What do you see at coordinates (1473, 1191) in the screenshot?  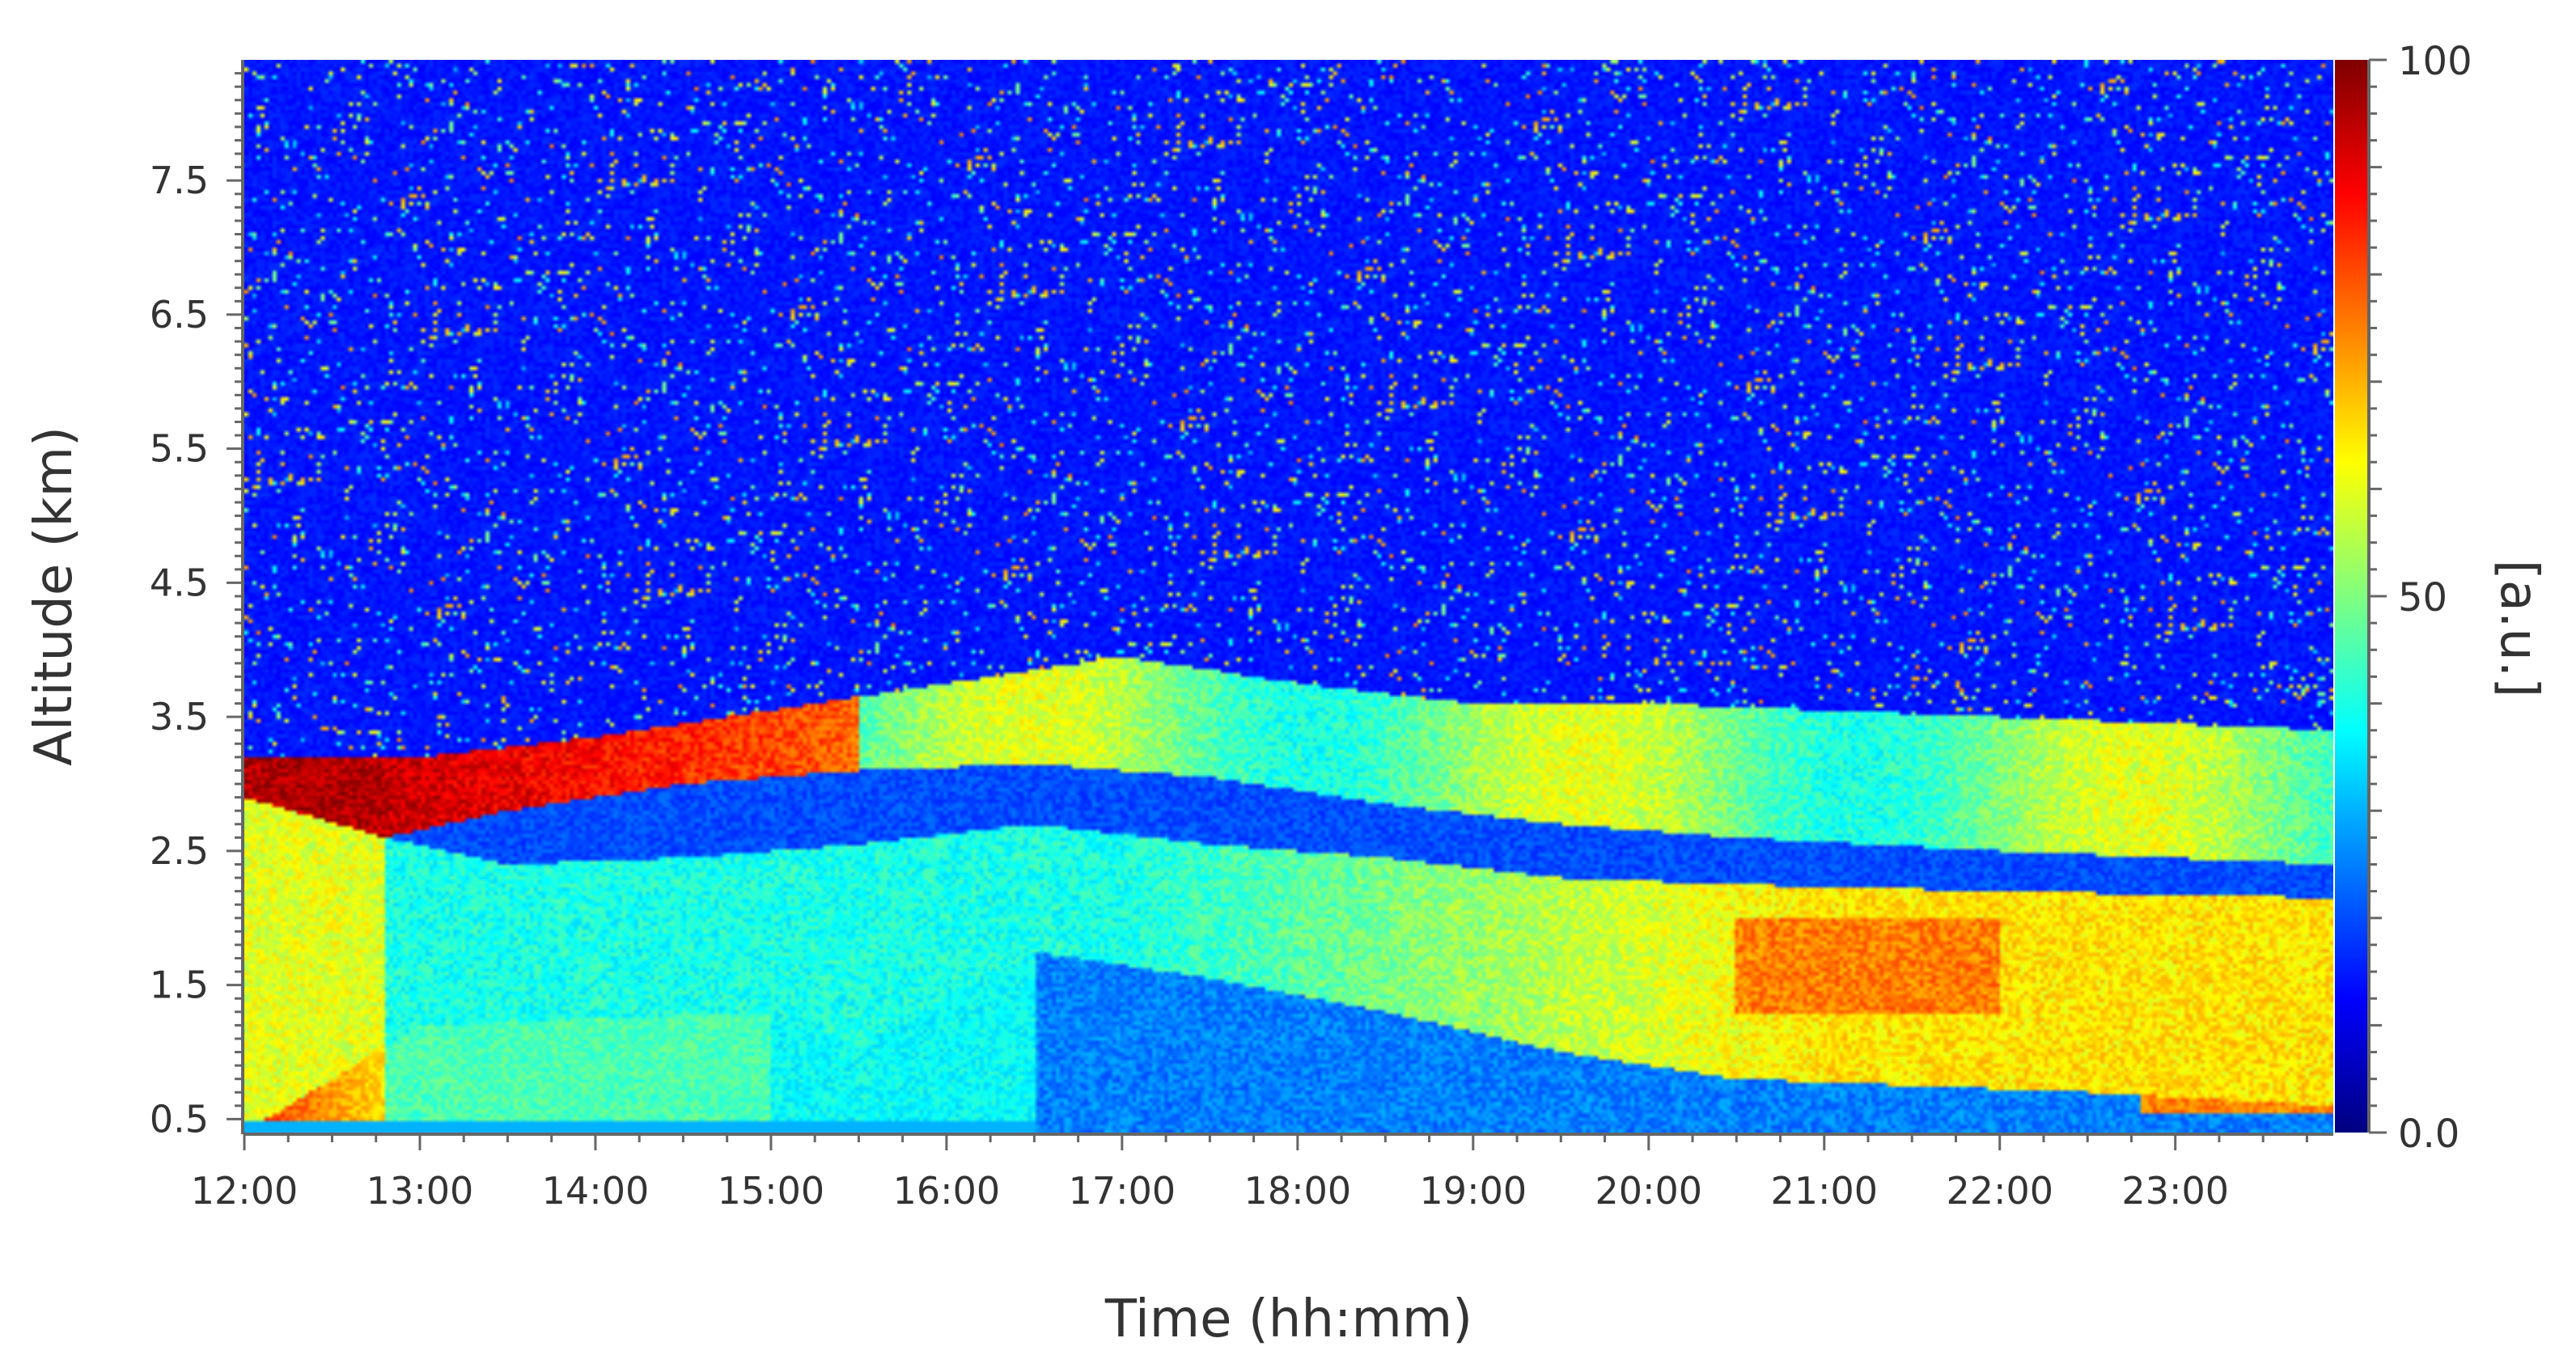 I see `x-tick-label: 19:00` at bounding box center [1473, 1191].